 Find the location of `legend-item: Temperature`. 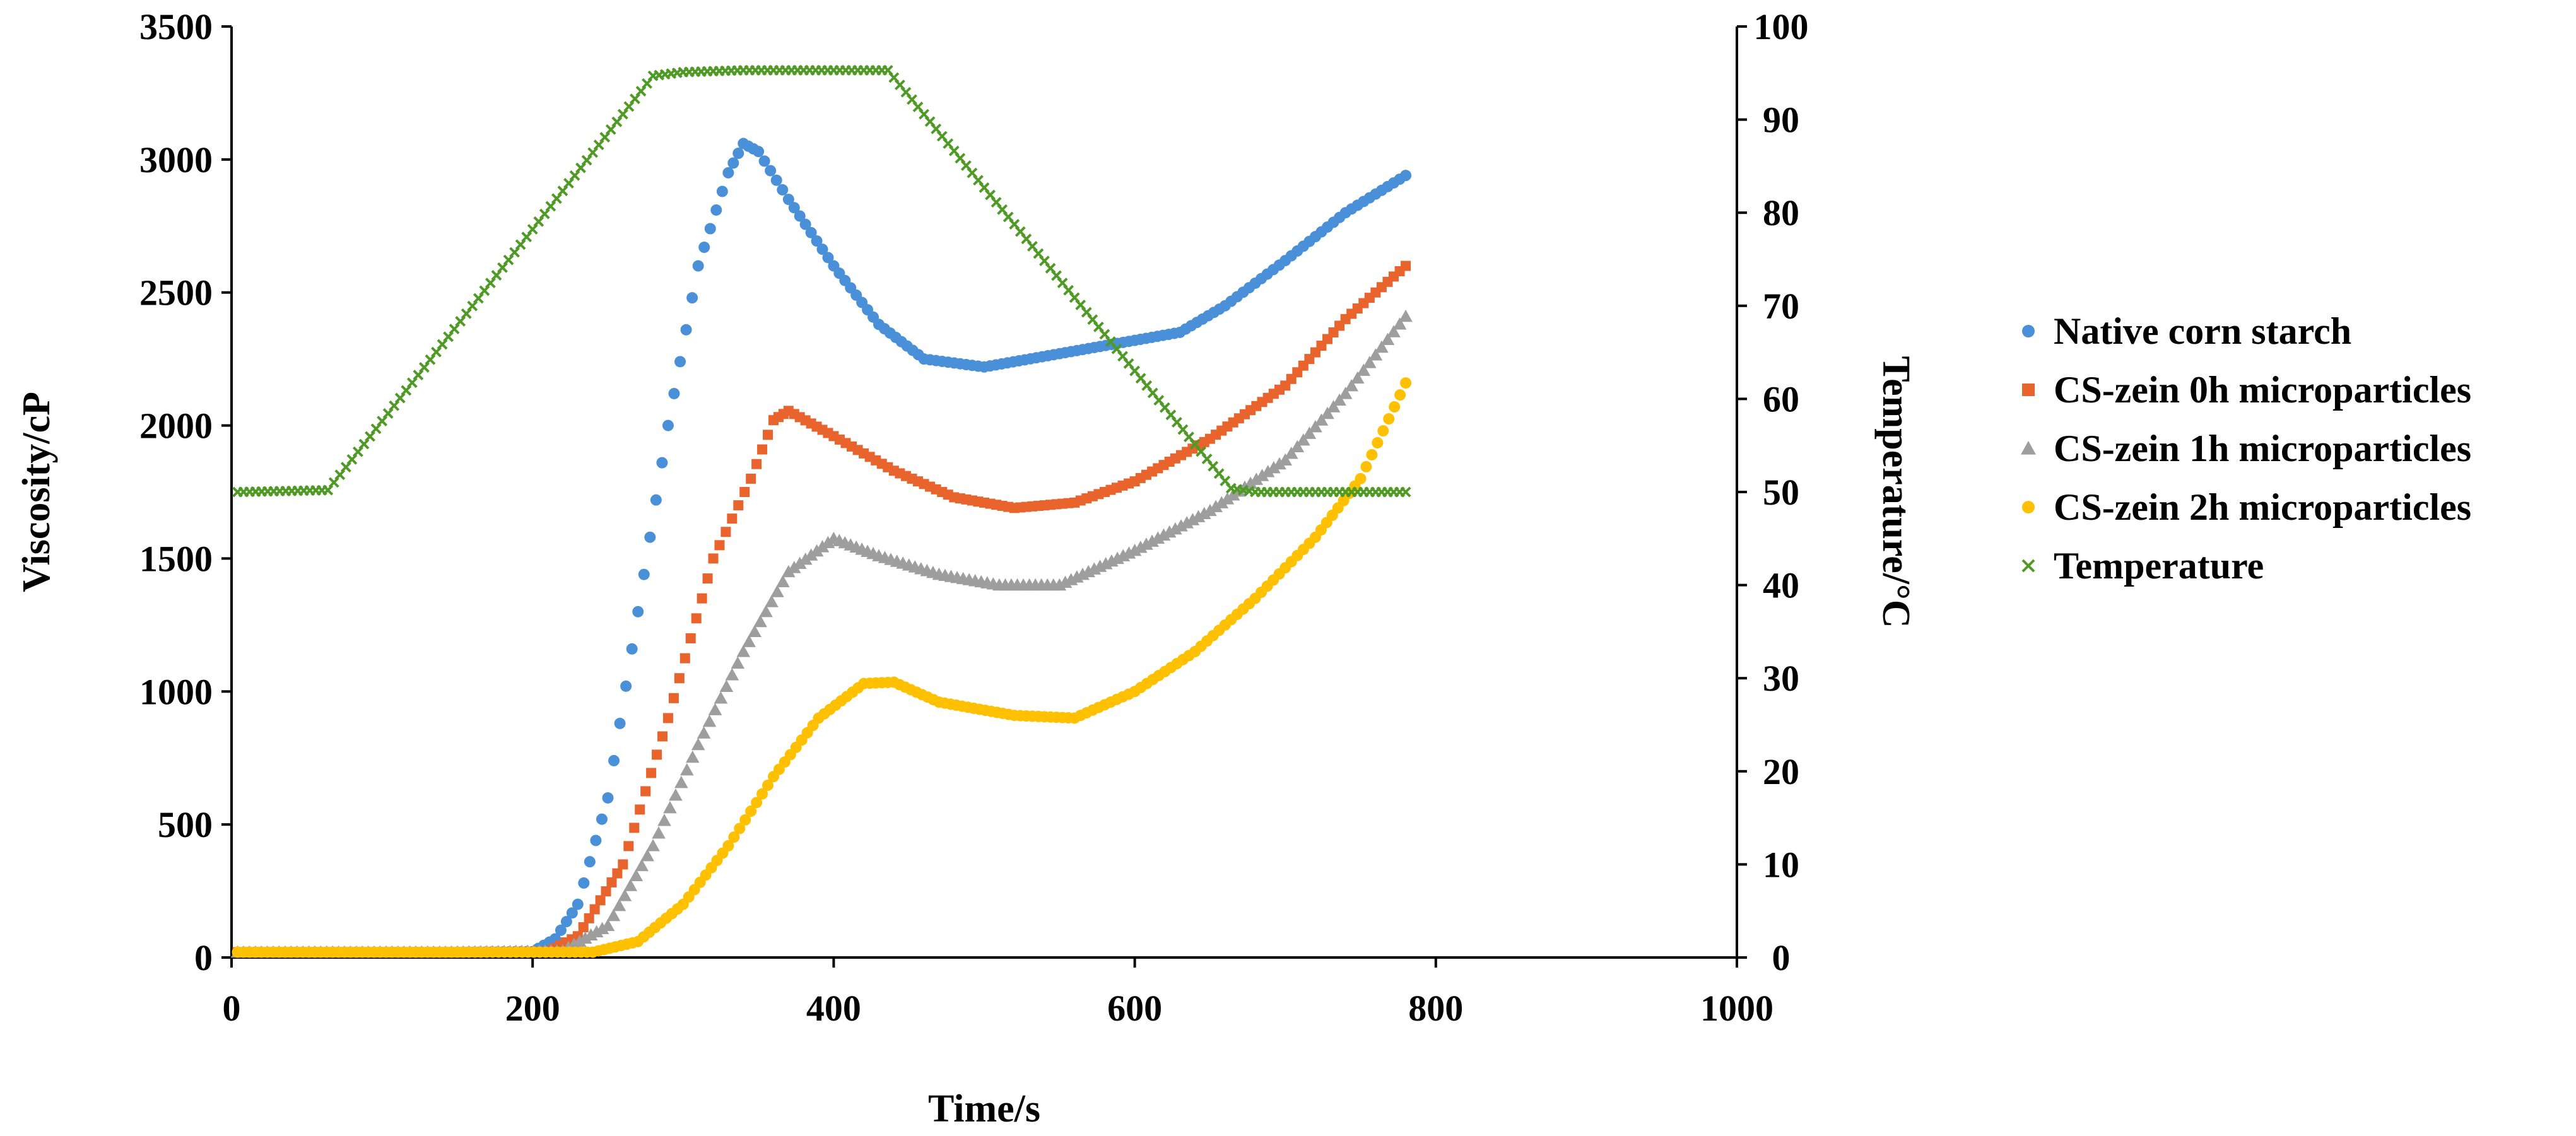

legend-item: Temperature is located at coordinates (2142, 566).